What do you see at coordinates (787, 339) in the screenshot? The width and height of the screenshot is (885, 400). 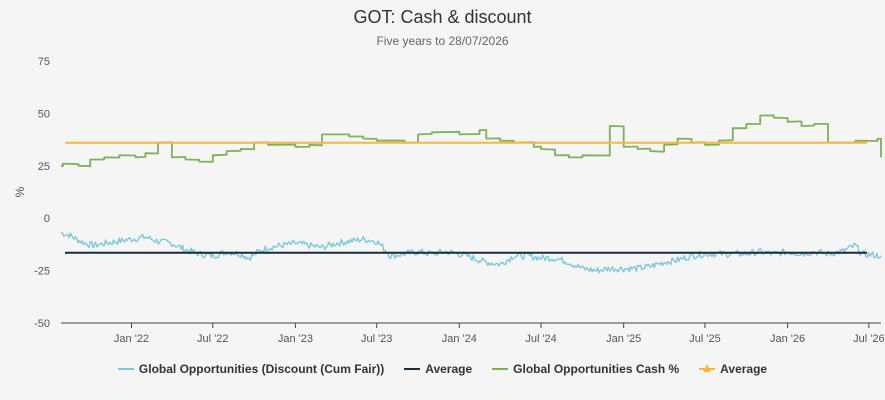 I see `x-tick-label: Jan '26` at bounding box center [787, 339].